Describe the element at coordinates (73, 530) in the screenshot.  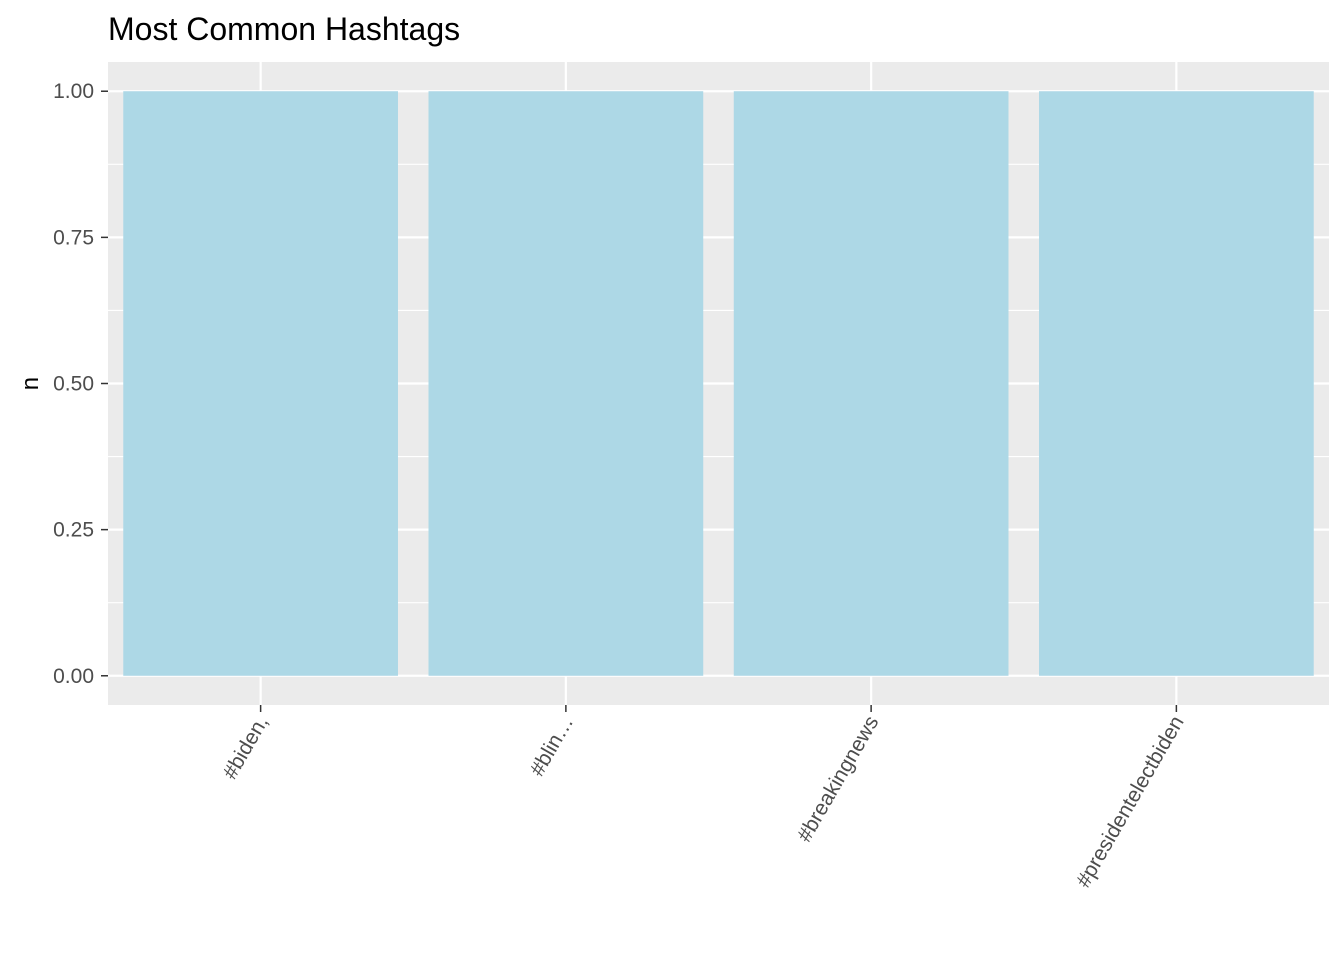
I see `y-tick-label: 0.25` at that location.